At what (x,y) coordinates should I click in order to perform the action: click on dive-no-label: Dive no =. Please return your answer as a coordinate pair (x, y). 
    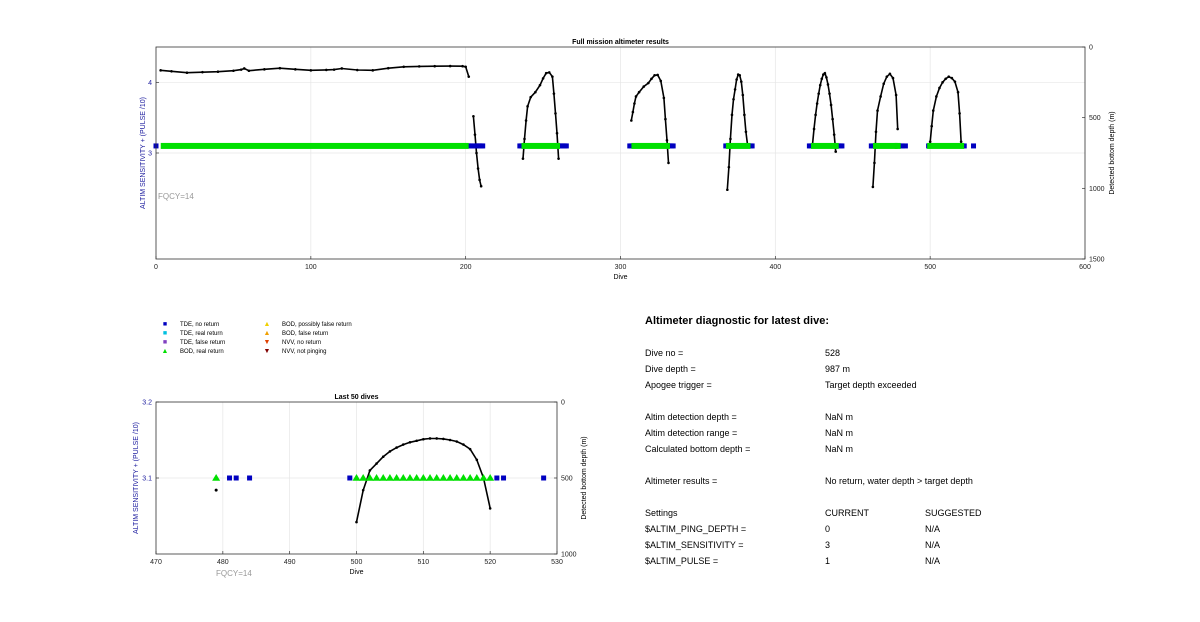
    Looking at the image, I should click on (664, 353).